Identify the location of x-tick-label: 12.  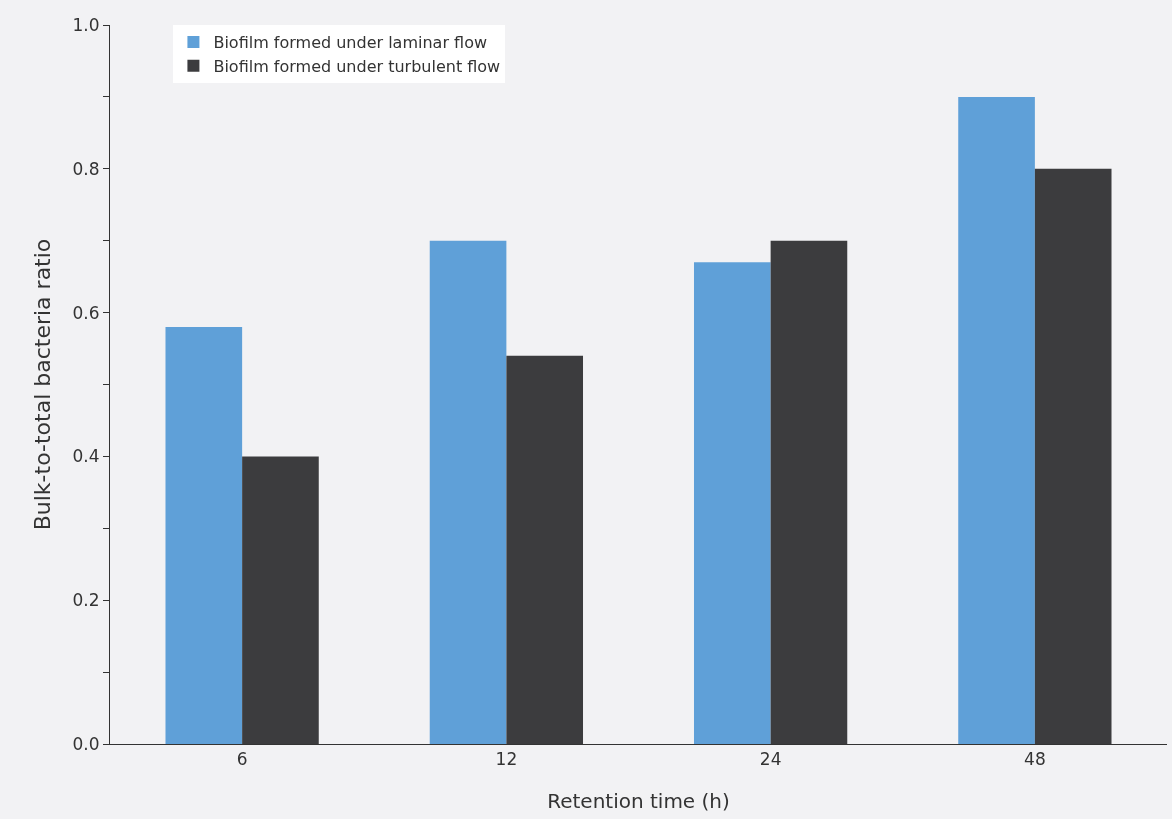
(506, 759).